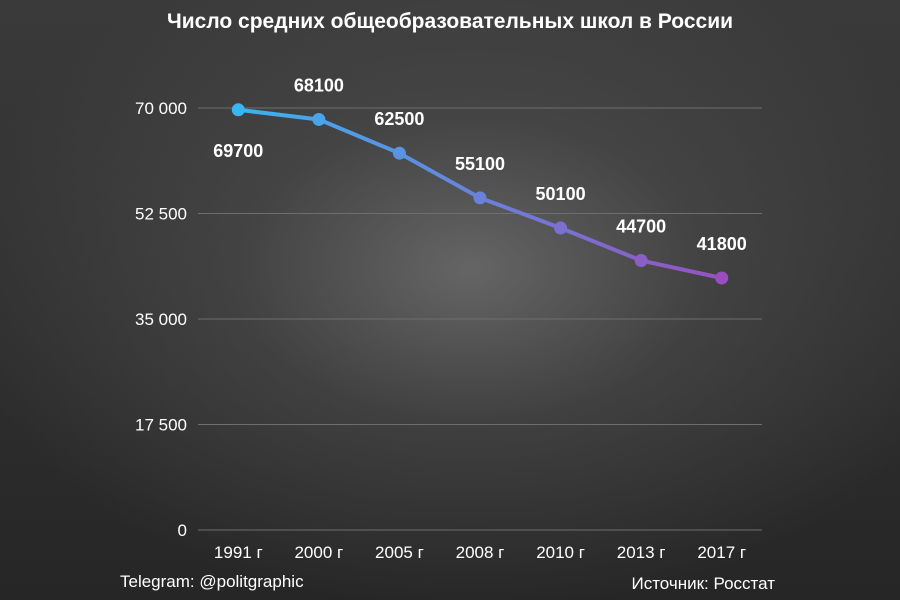 The width and height of the screenshot is (900, 600). Describe the element at coordinates (641, 227) in the screenshot. I see `data-label: 44700` at that location.